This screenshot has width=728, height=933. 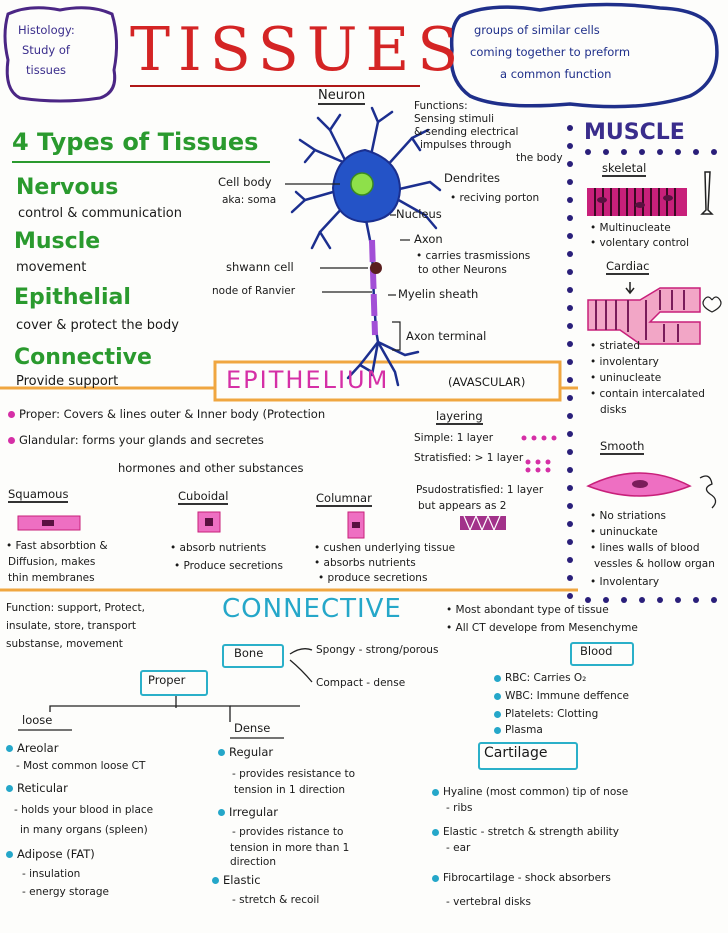 I want to click on type-muscle-desc: movement, so click(x=51, y=267).